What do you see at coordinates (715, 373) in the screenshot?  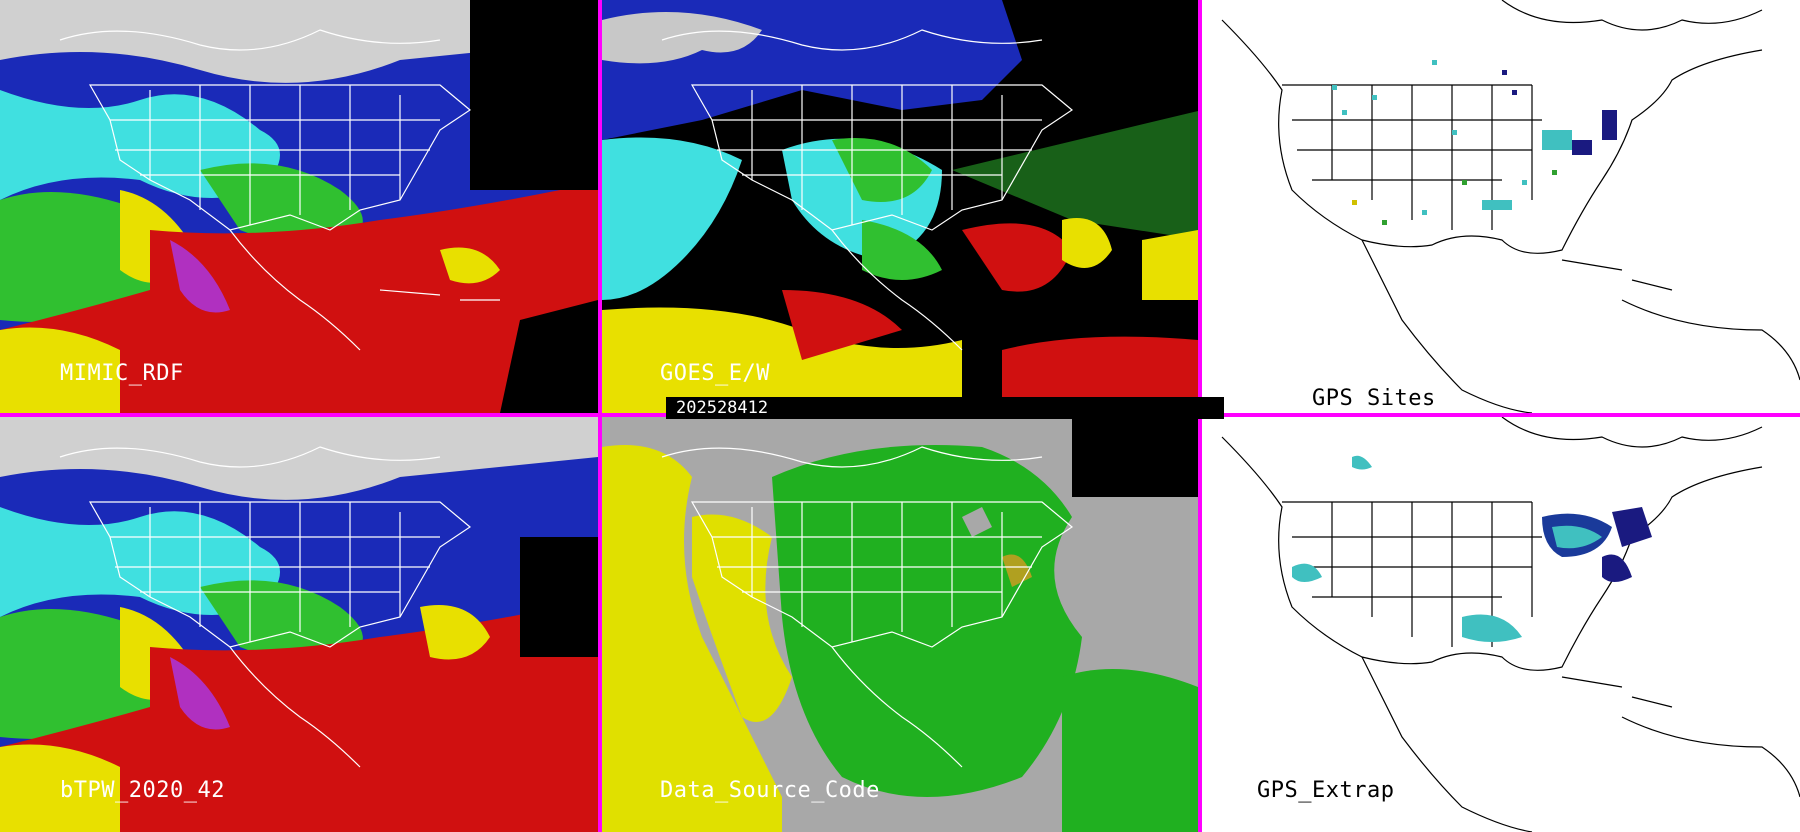 I see `panel-label-goes-ew: GOES_E/W` at bounding box center [715, 373].